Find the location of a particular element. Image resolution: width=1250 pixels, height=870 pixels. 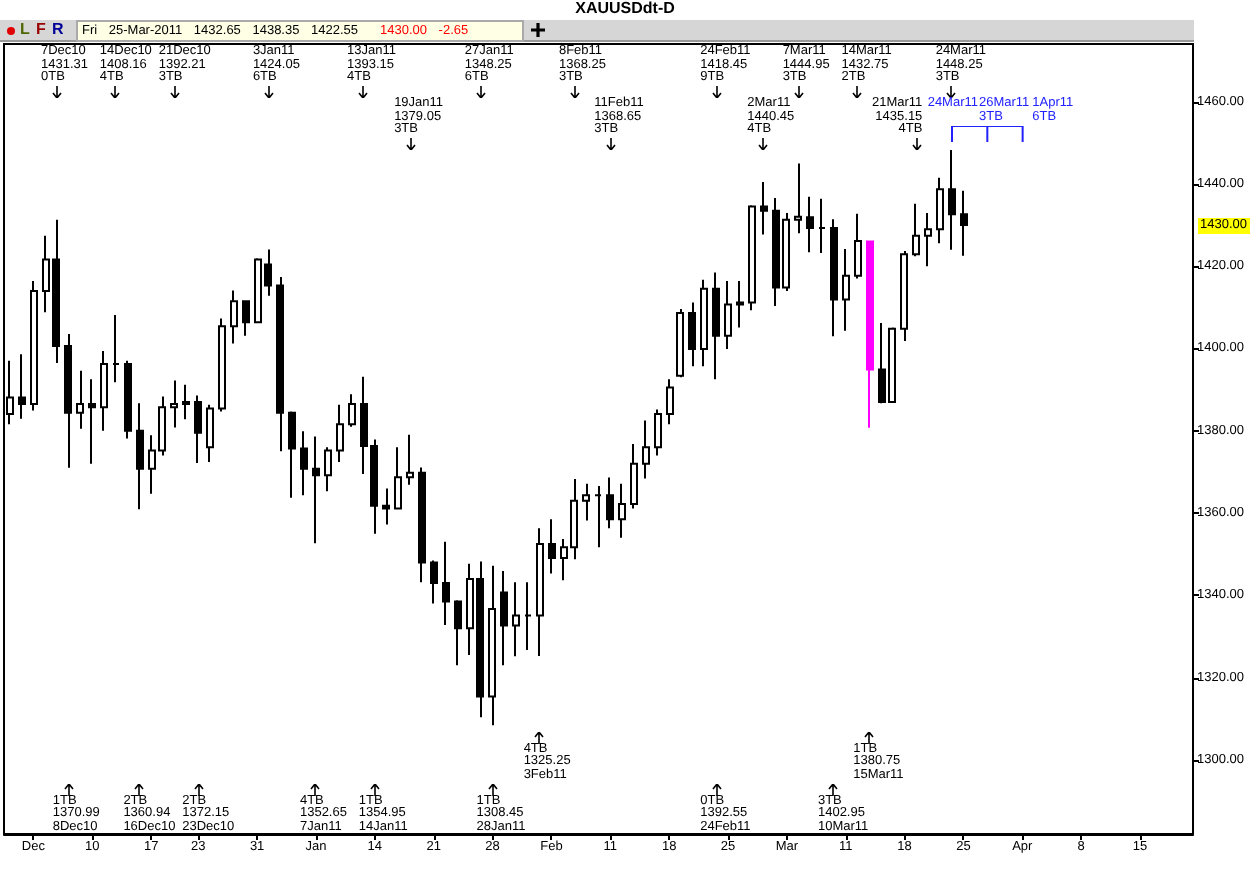

chart-title: XAUUSDdt-D is located at coordinates (625, 8).